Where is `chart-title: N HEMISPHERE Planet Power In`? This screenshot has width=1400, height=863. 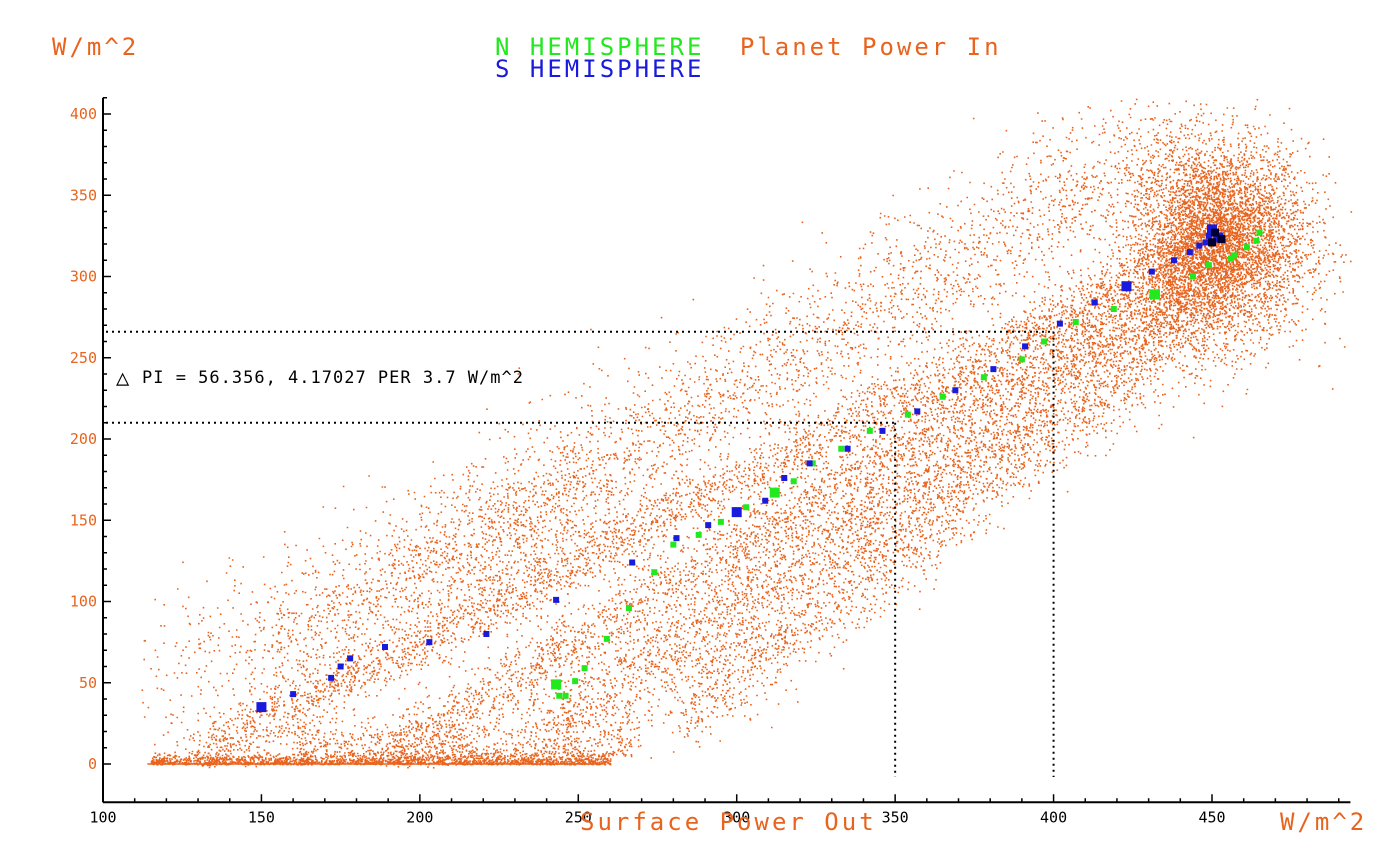
chart-title: N HEMISPHERE Planet Power In is located at coordinates (748, 47).